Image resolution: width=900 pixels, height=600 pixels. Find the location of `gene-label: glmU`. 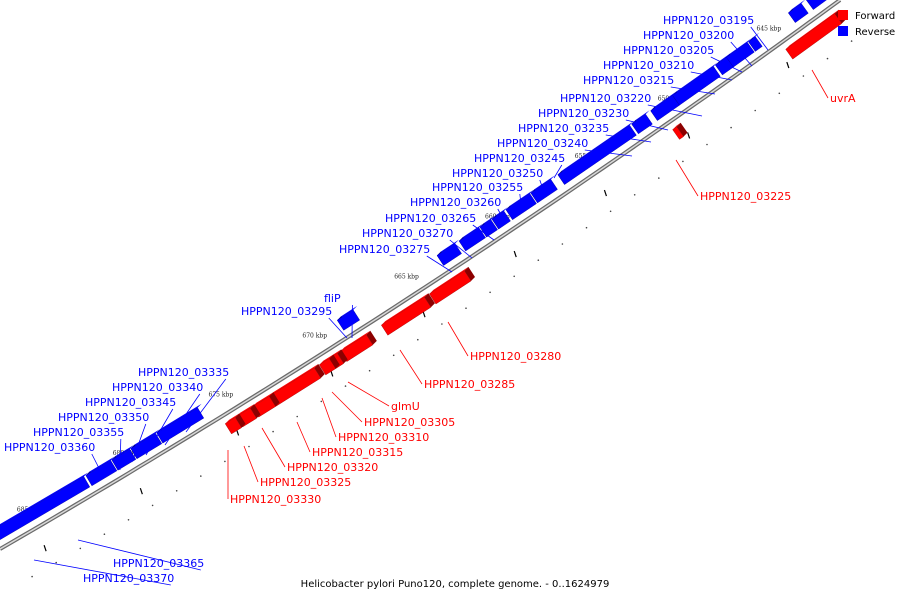

gene-label: glmU is located at coordinates (405, 406).